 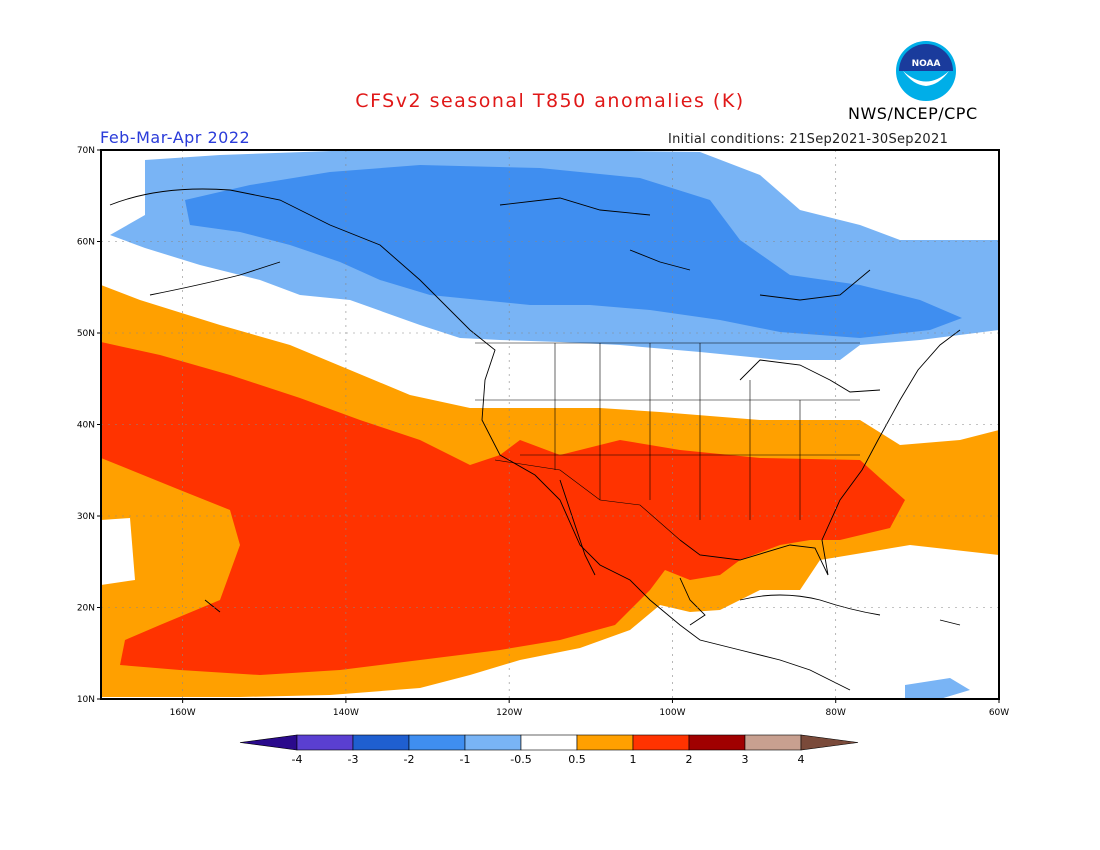 I want to click on colorbar-label: -2, so click(x=409, y=759).